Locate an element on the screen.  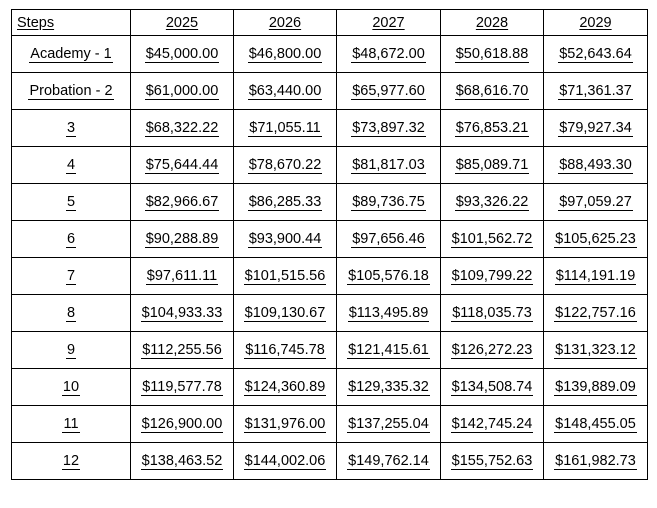
step-label: 4 is located at coordinates (71, 165).